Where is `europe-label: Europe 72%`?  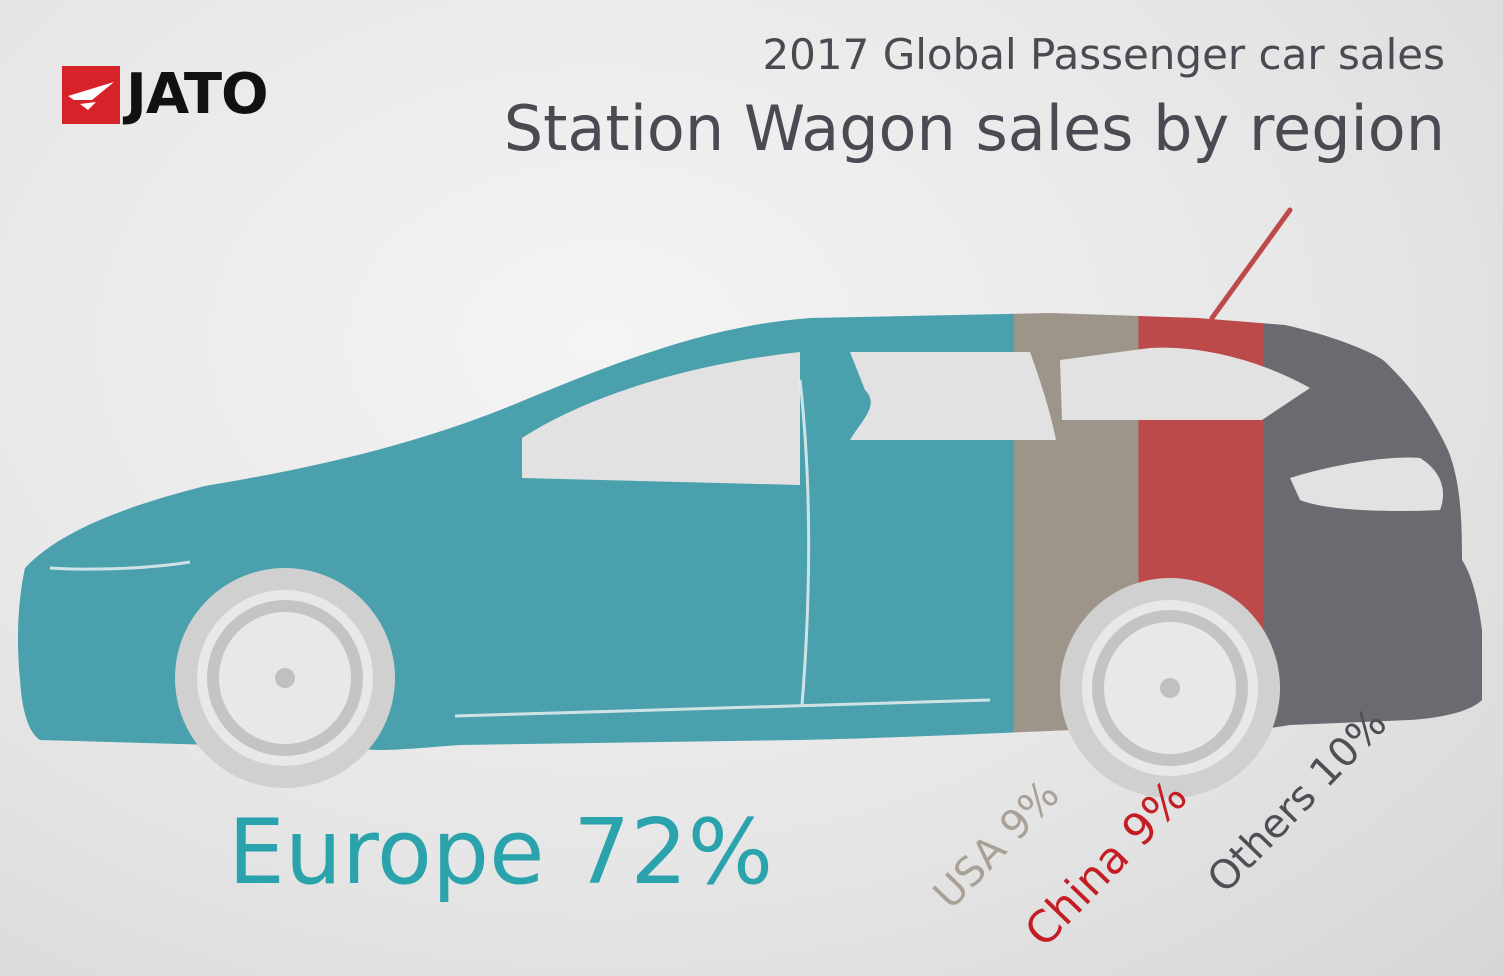 europe-label: Europe 72% is located at coordinates (501, 852).